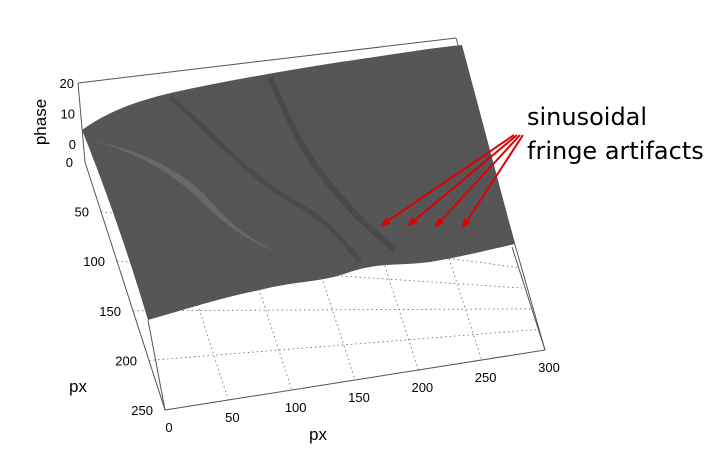  I want to click on x-tick-label: 150, so click(359, 397).